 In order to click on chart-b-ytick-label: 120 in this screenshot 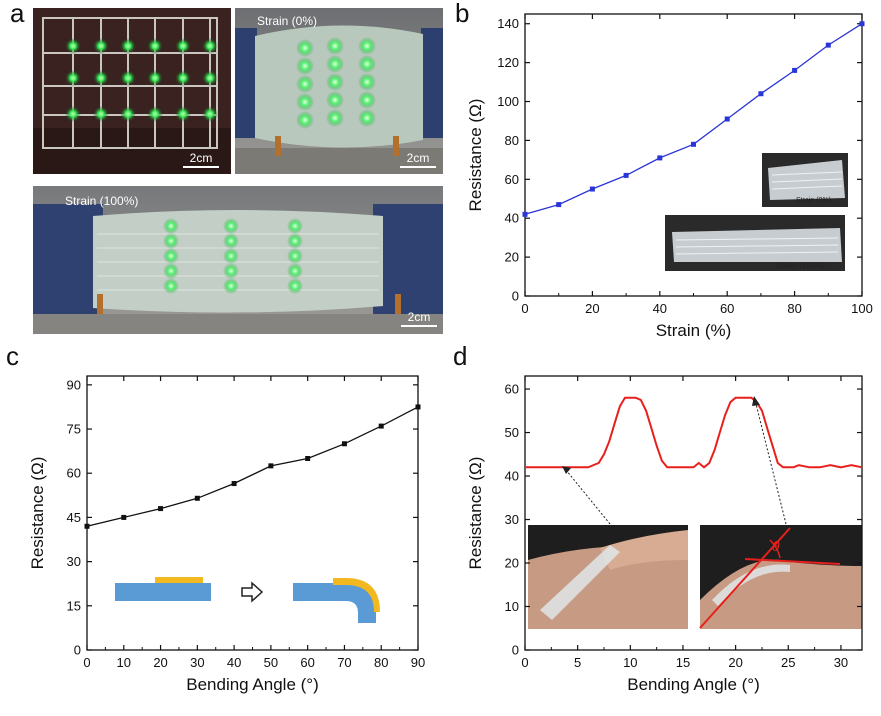, I will do `click(508, 62)`.